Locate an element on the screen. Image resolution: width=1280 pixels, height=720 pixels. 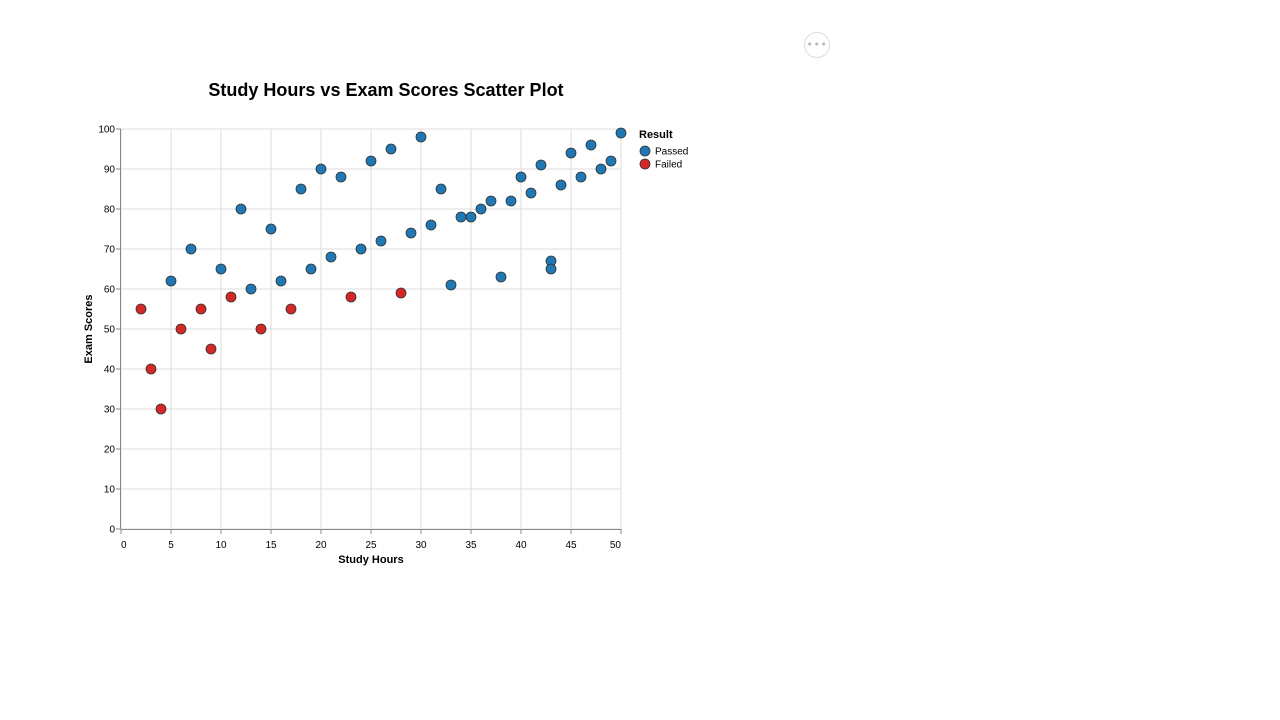
x-tick-label: 50 is located at coordinates (616, 545).